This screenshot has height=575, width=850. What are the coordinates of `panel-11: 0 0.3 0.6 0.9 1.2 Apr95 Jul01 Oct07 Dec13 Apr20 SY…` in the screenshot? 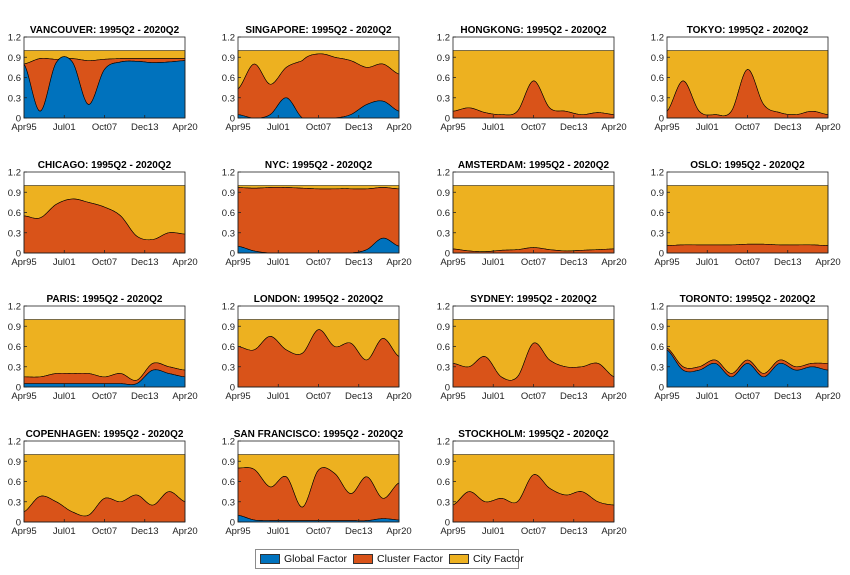 It's located at (532, 348).